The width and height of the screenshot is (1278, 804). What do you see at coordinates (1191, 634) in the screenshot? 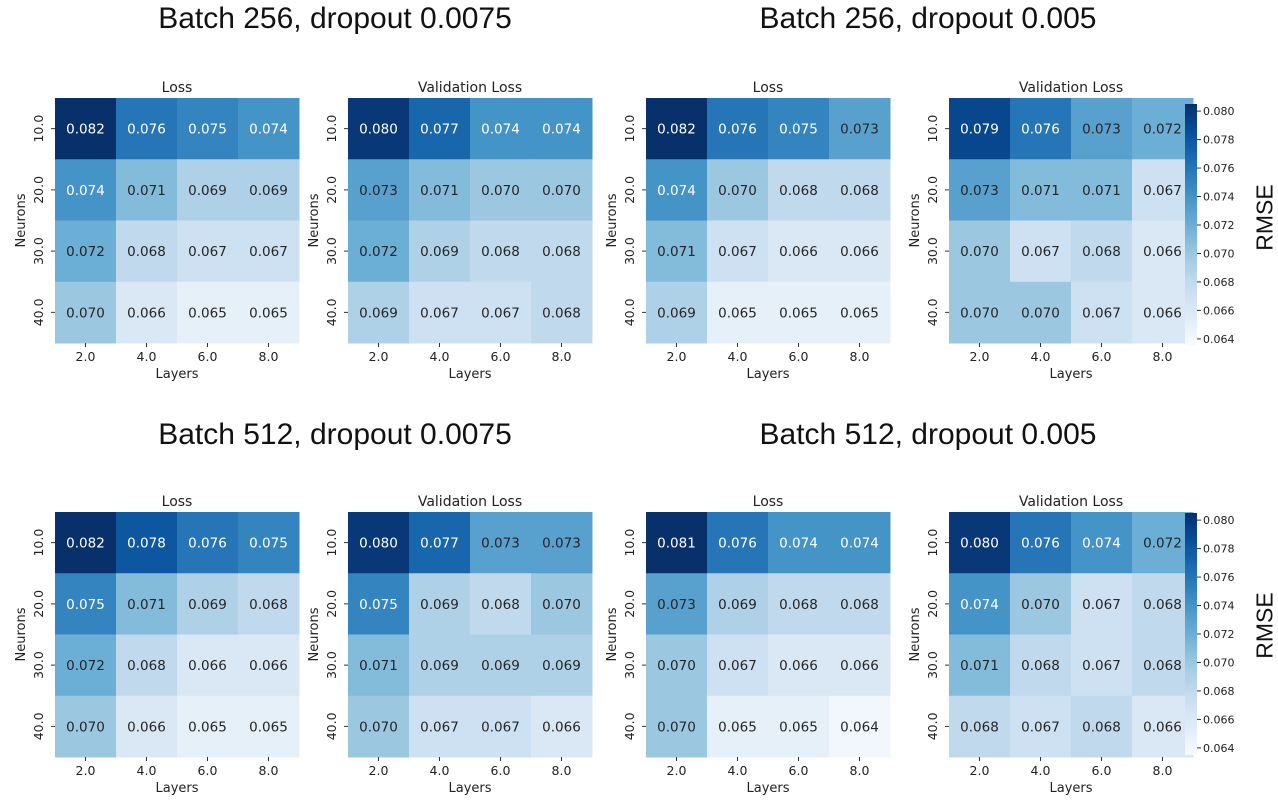
I see `colorbar` at bounding box center [1191, 634].